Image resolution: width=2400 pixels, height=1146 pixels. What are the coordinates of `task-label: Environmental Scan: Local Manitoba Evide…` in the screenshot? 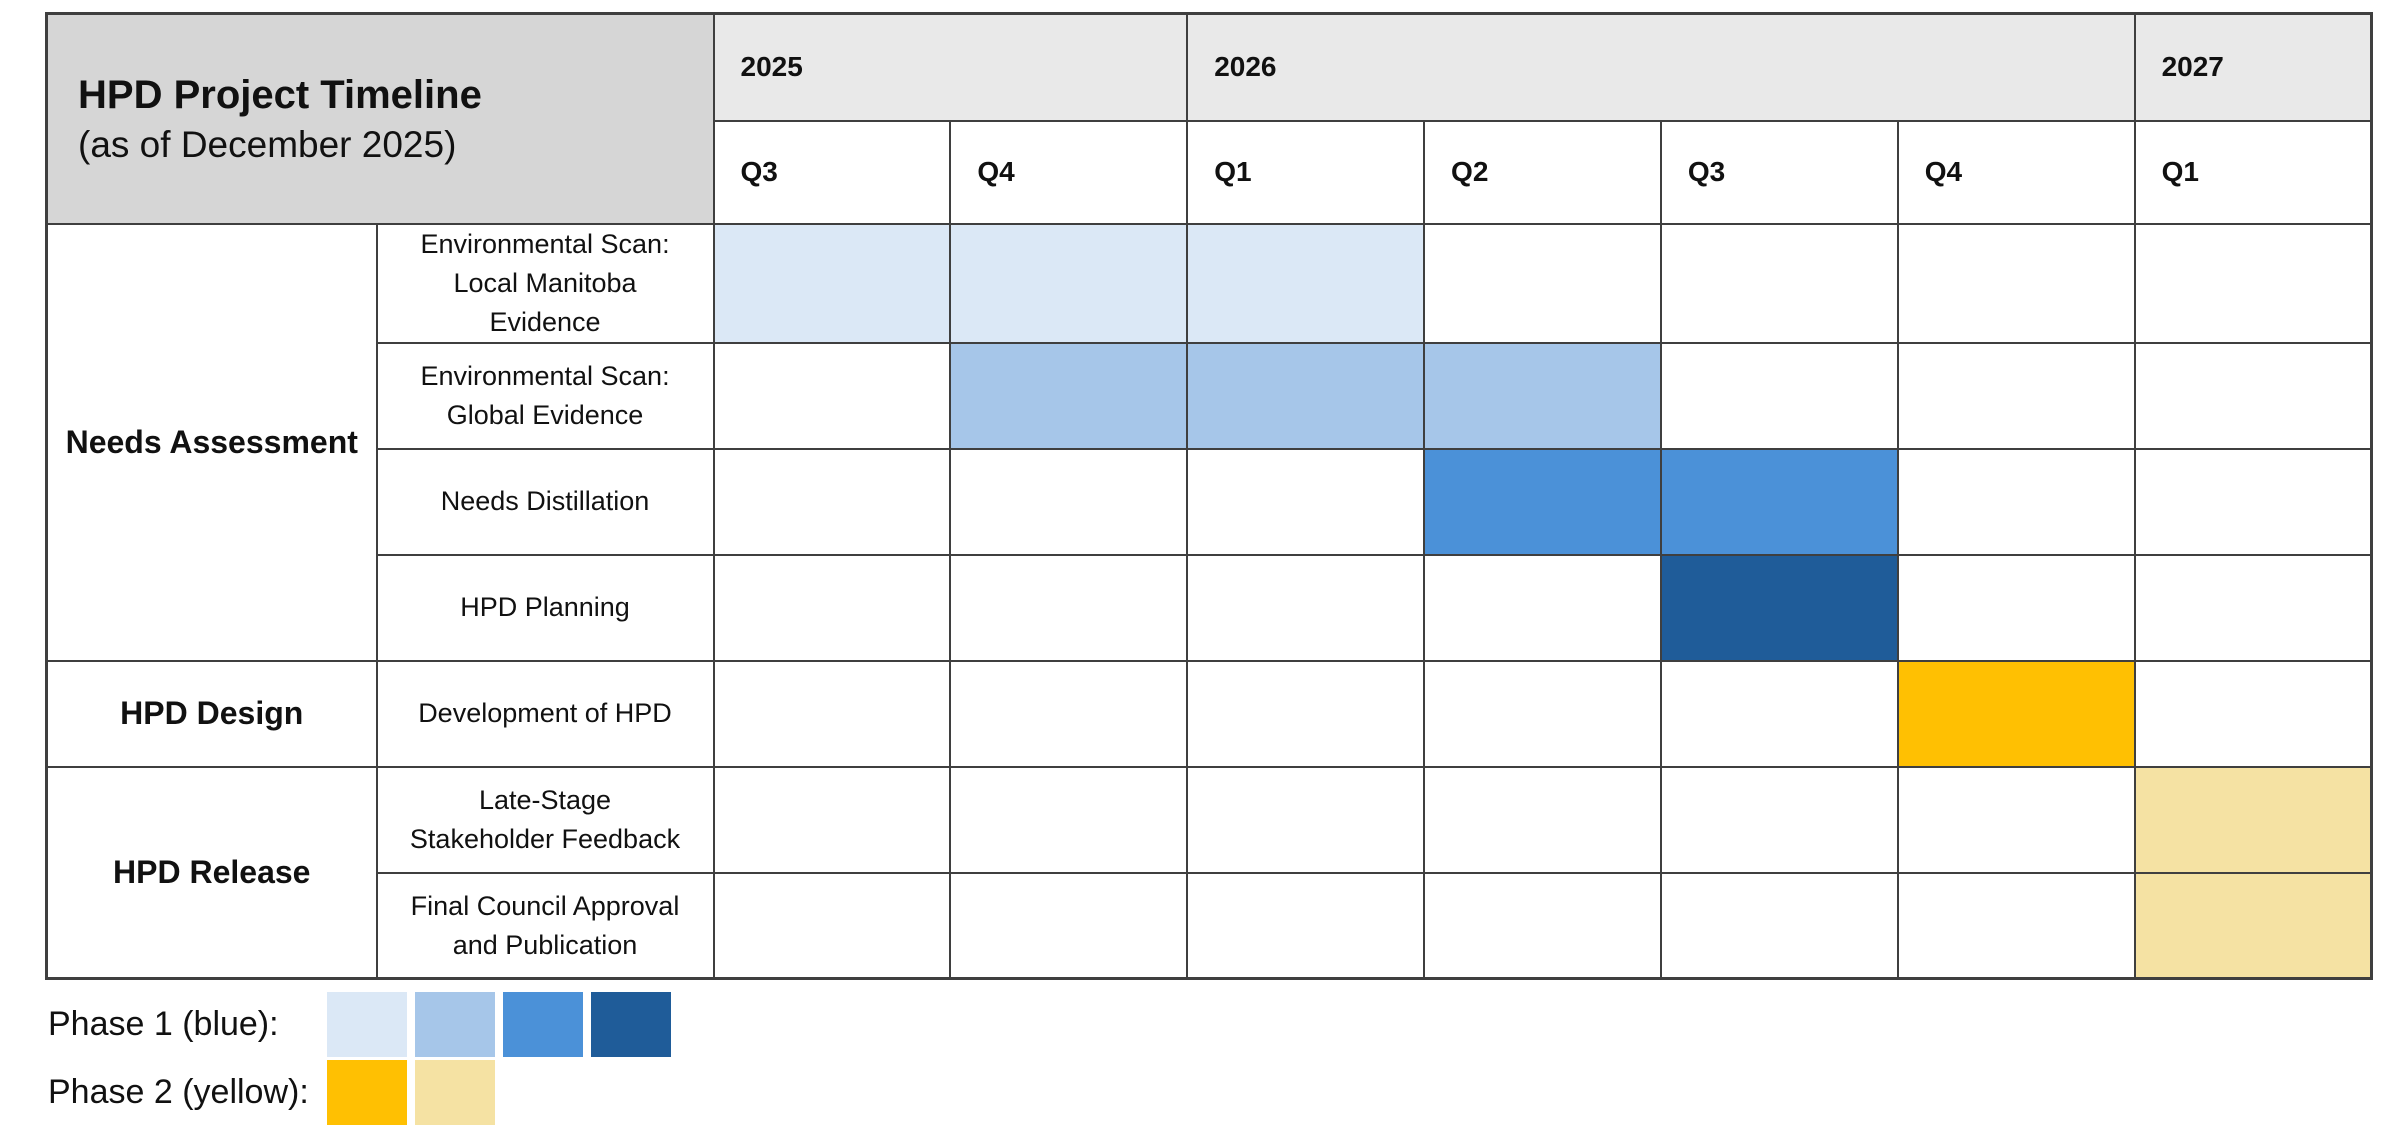 It's located at (545, 283).